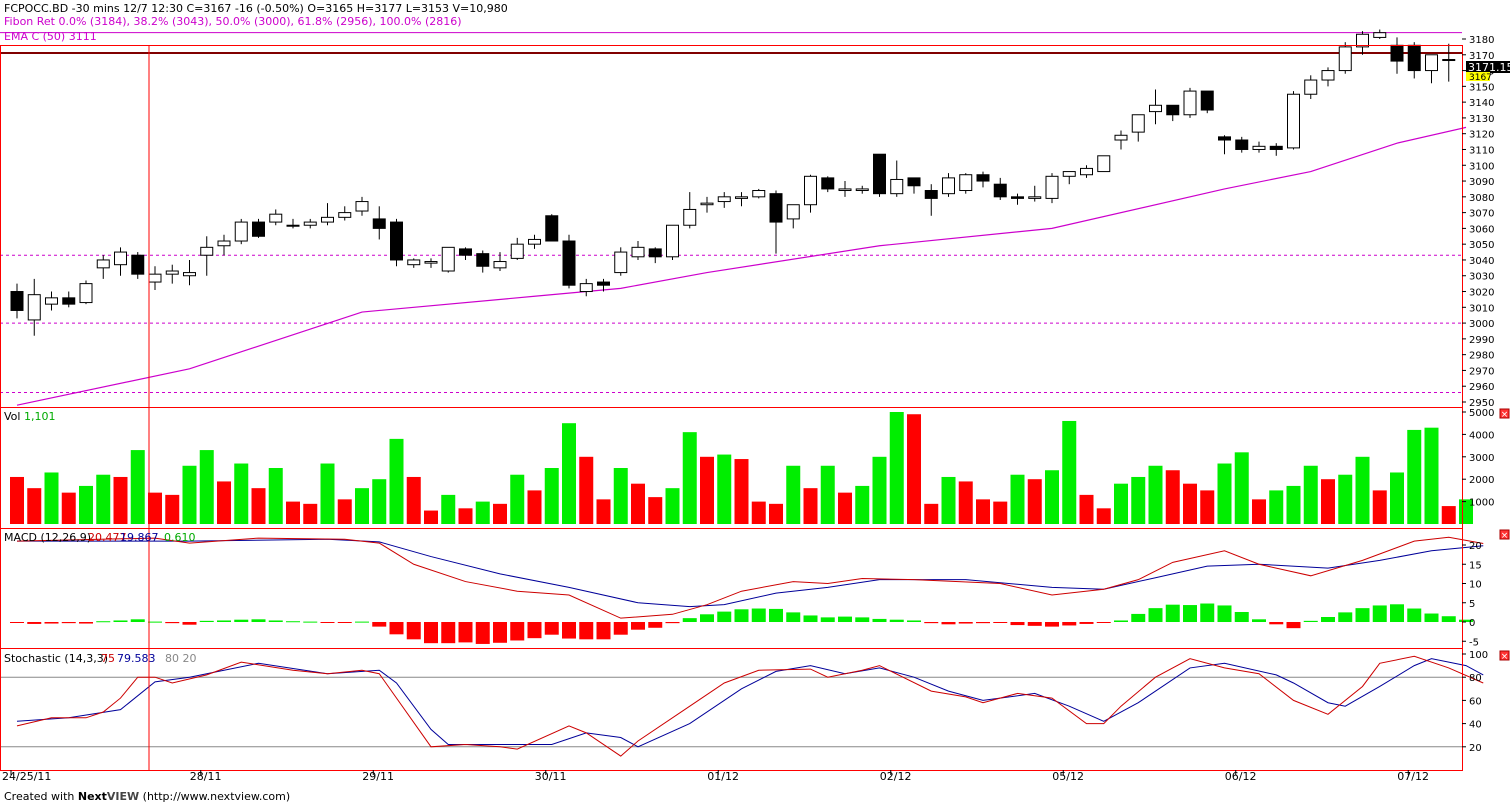 This screenshot has height=803, width=1511. I want to click on stochastic-k-line, so click(750, 706).